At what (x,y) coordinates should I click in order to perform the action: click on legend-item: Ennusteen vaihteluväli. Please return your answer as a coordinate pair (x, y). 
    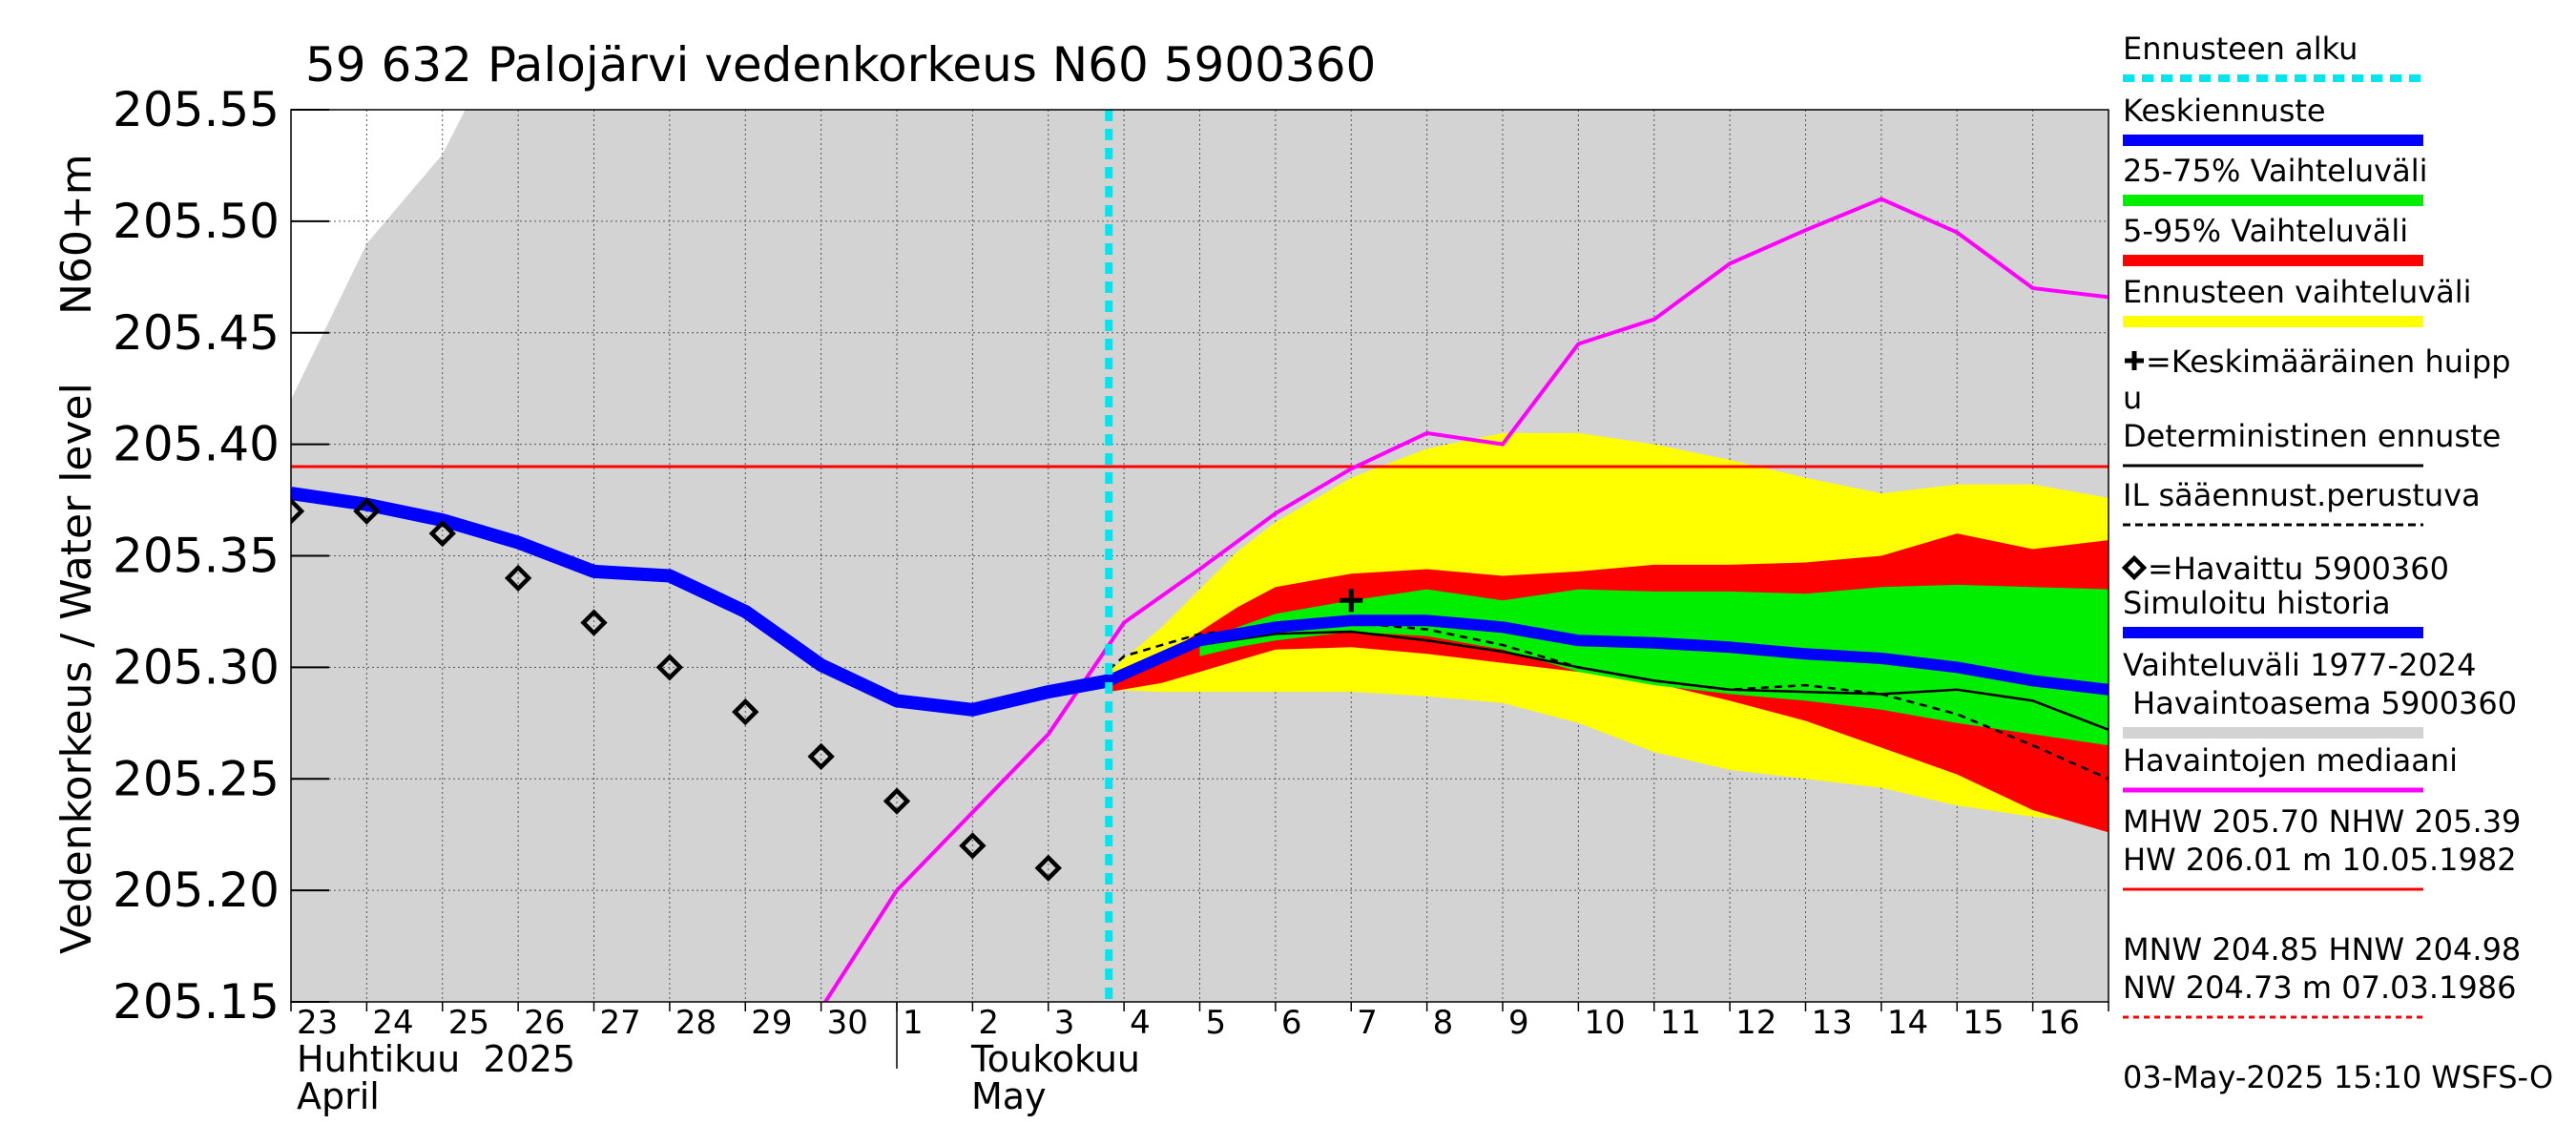
    Looking at the image, I should click on (2297, 300).